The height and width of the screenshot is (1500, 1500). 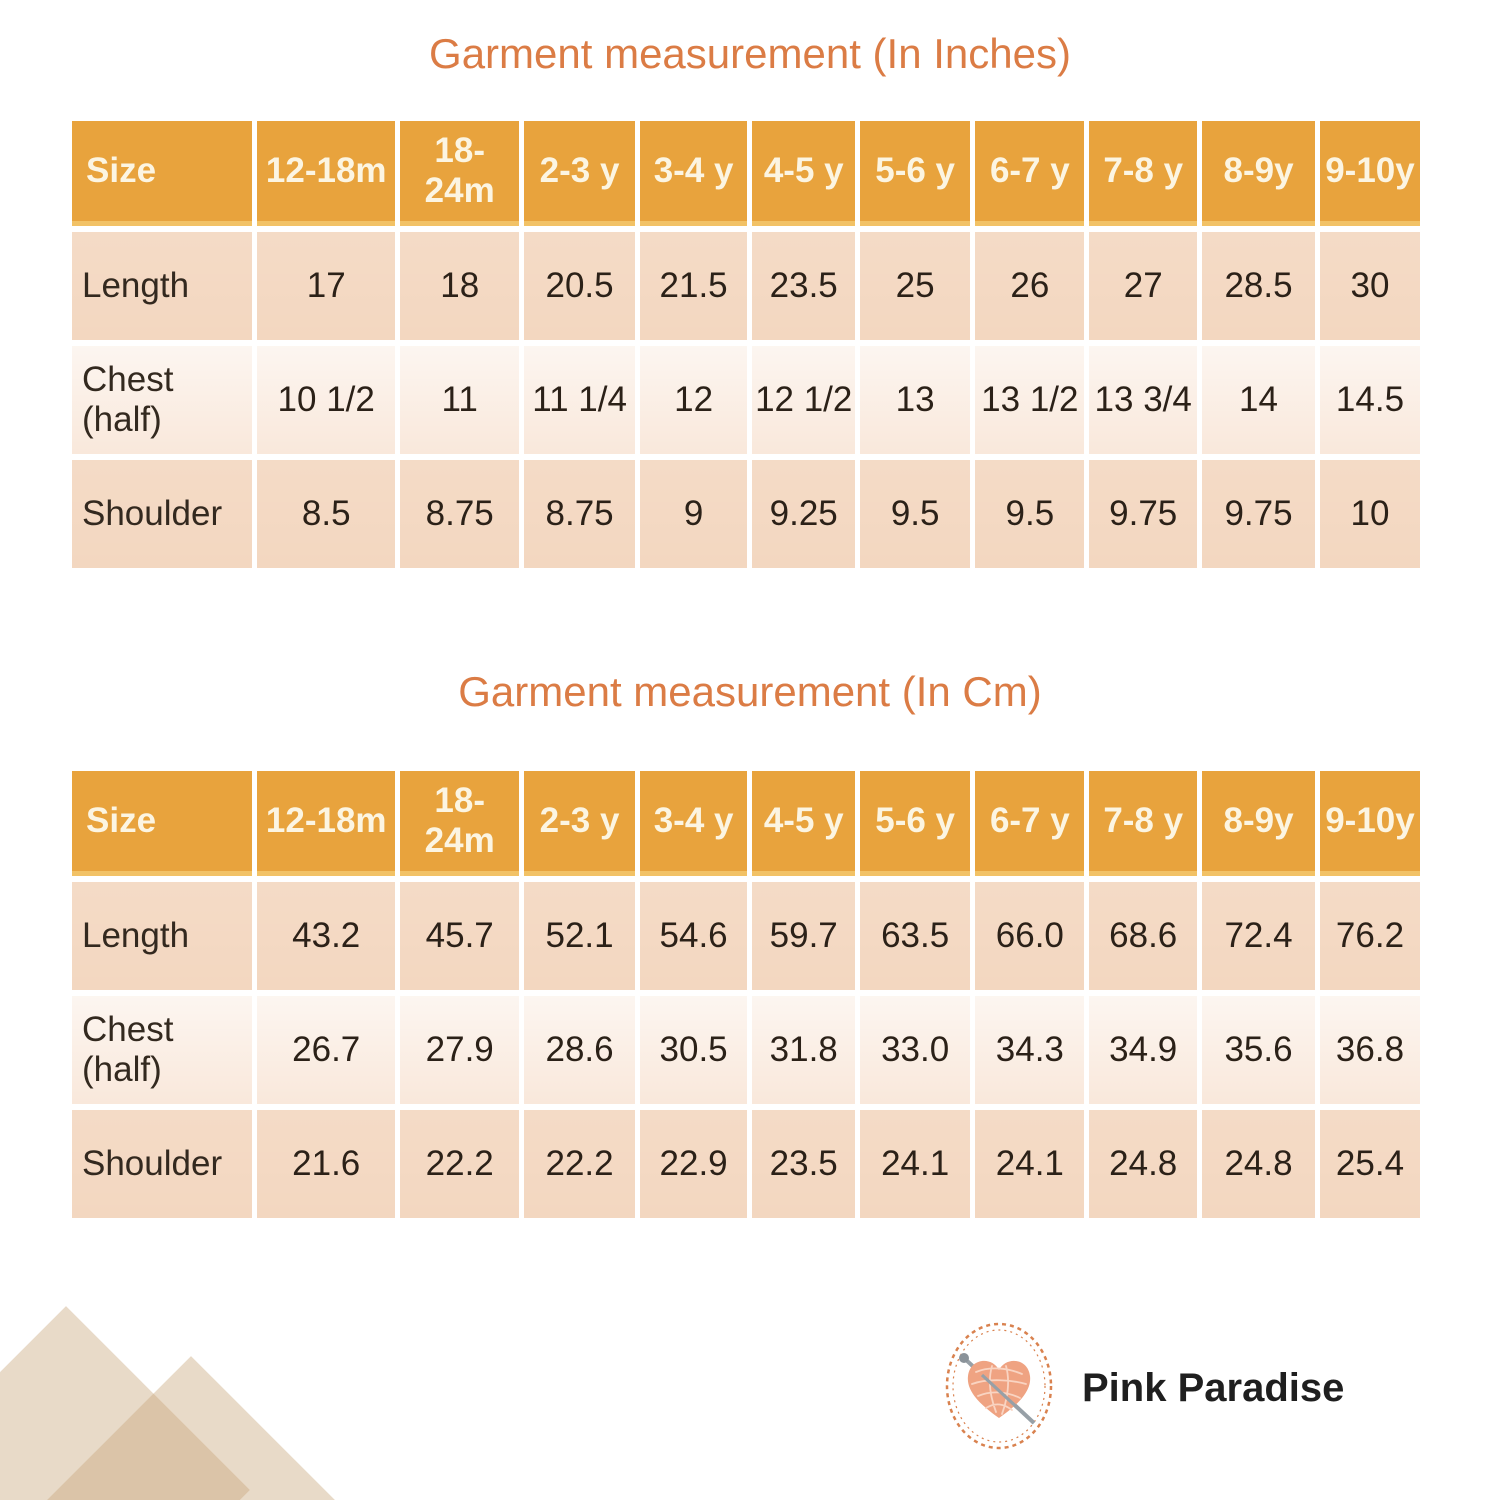 I want to click on measurement-value: 27.9, so click(x=460, y=1050).